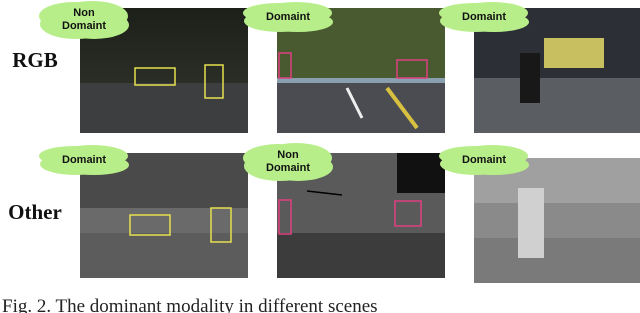  Describe the element at coordinates (35, 212) in the screenshot. I see `row-label: Other` at that location.